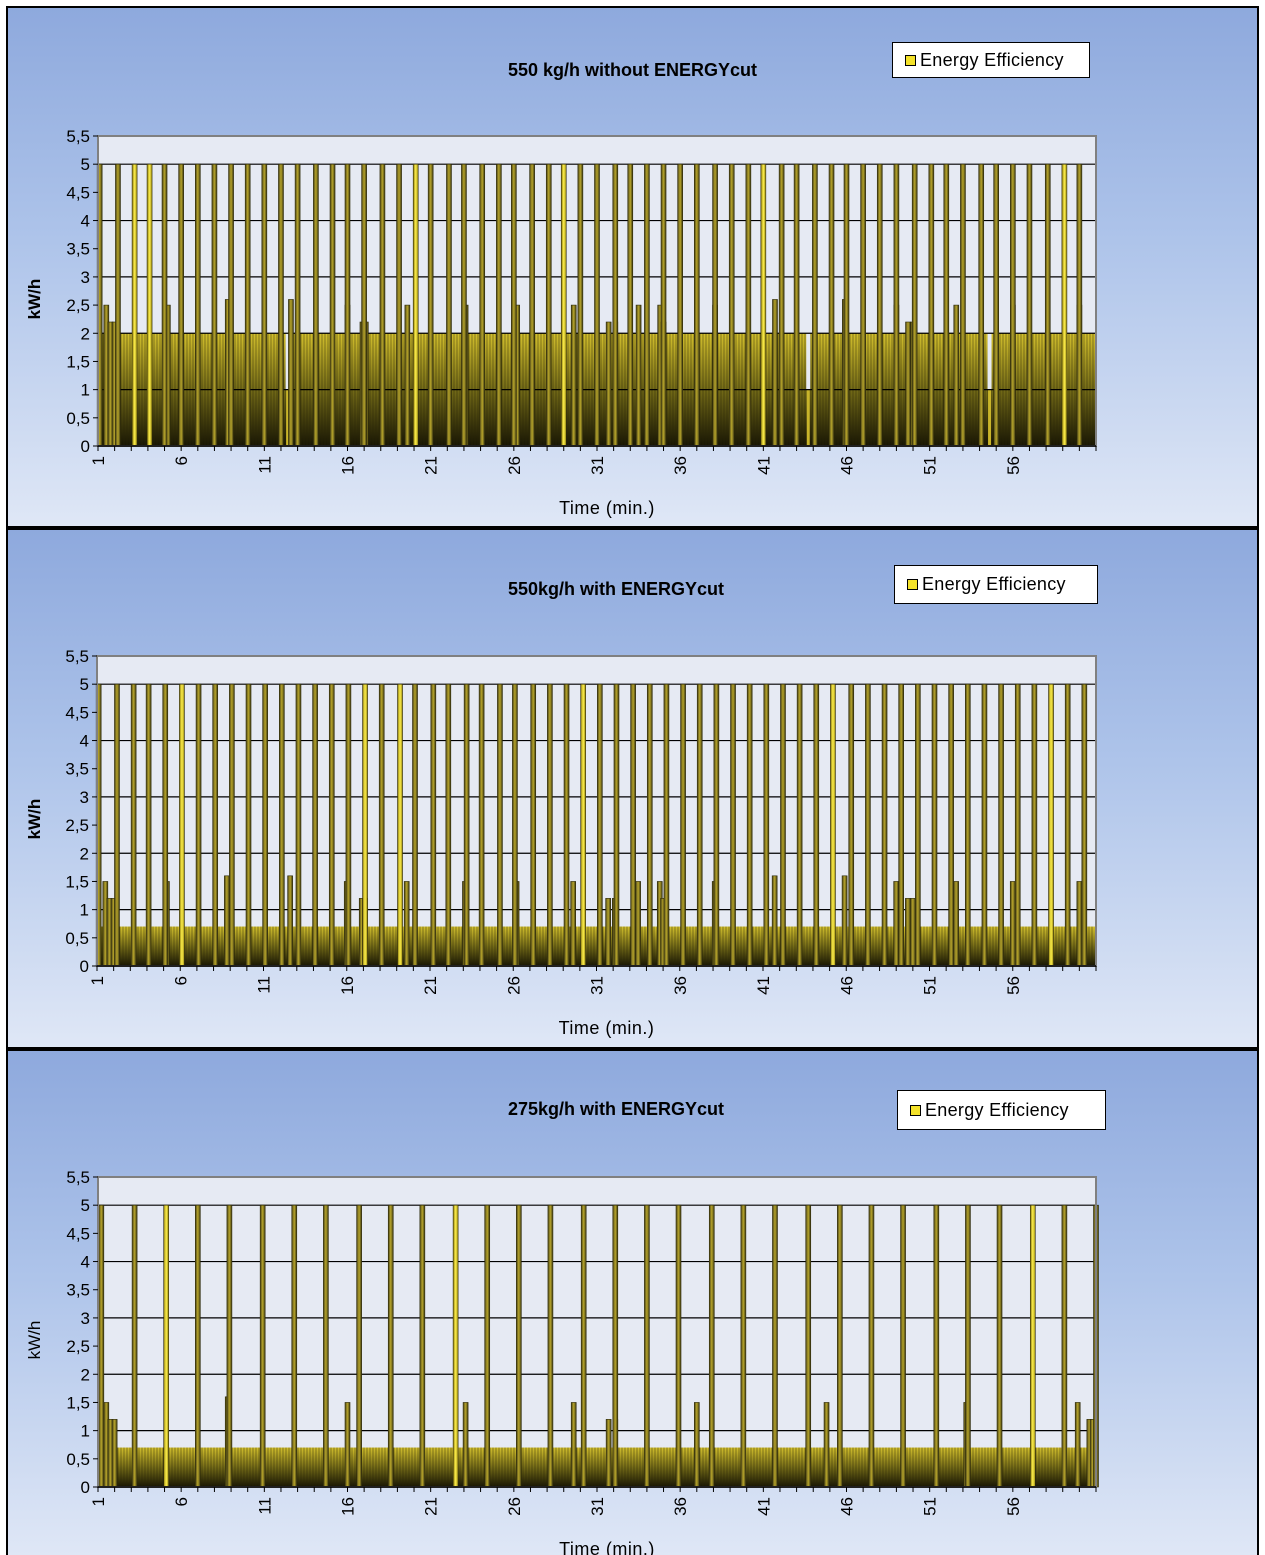 The height and width of the screenshot is (1555, 1265). Describe the element at coordinates (77, 712) in the screenshot. I see `y-tick-label: 4,5` at that location.